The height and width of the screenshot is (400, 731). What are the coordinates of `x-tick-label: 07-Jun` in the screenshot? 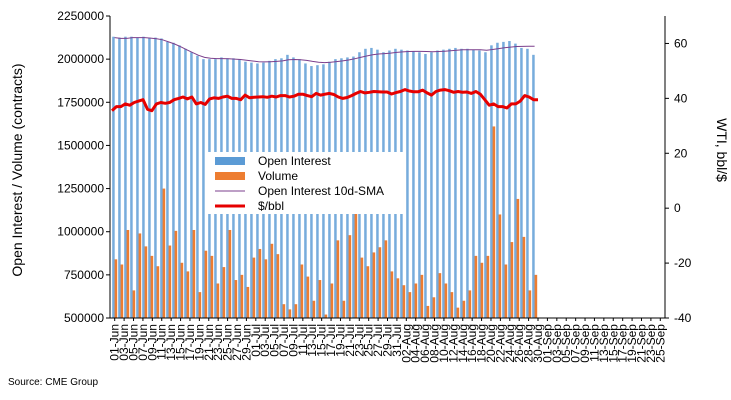 It's located at (143, 342).